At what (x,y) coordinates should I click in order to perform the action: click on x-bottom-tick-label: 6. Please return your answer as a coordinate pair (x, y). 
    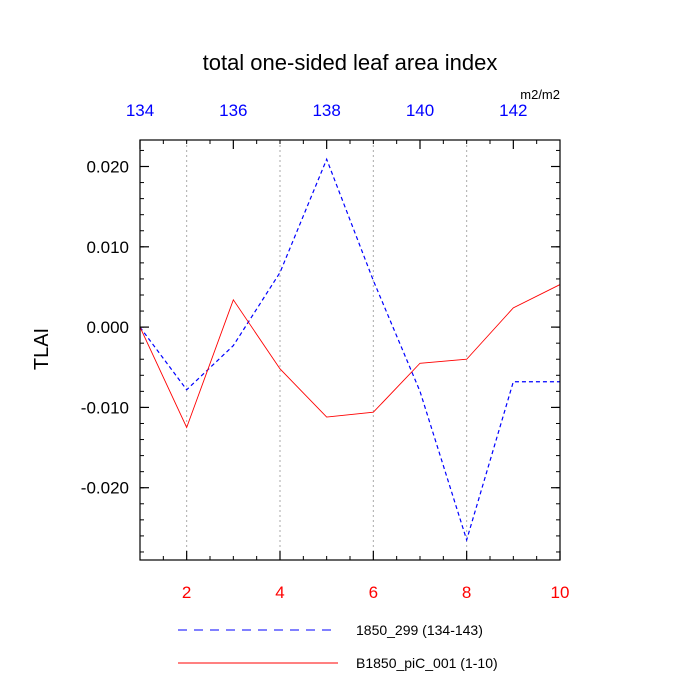
    Looking at the image, I should click on (373, 592).